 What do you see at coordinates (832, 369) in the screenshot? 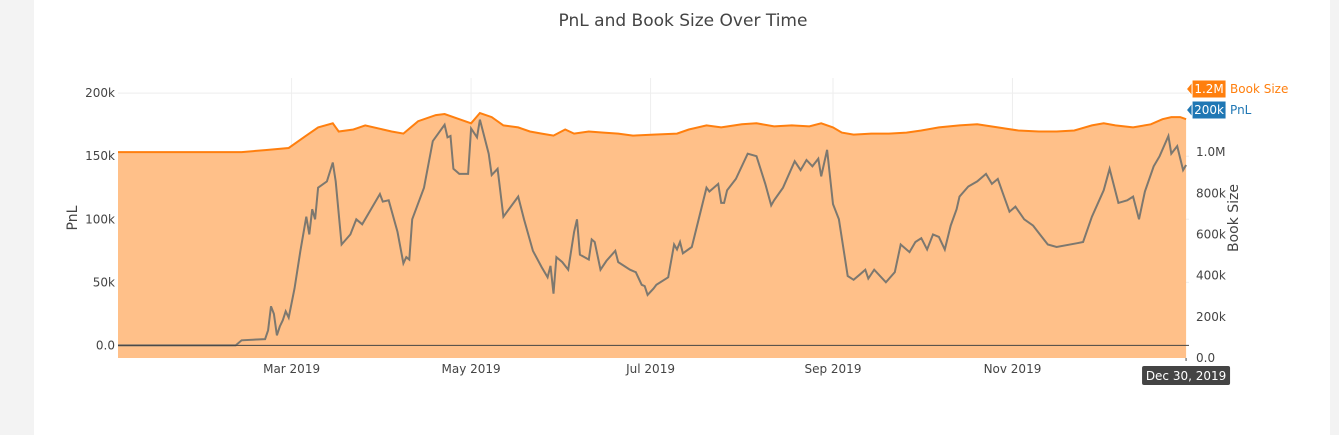
I see `x-tick-label: Sep 2019` at bounding box center [832, 369].